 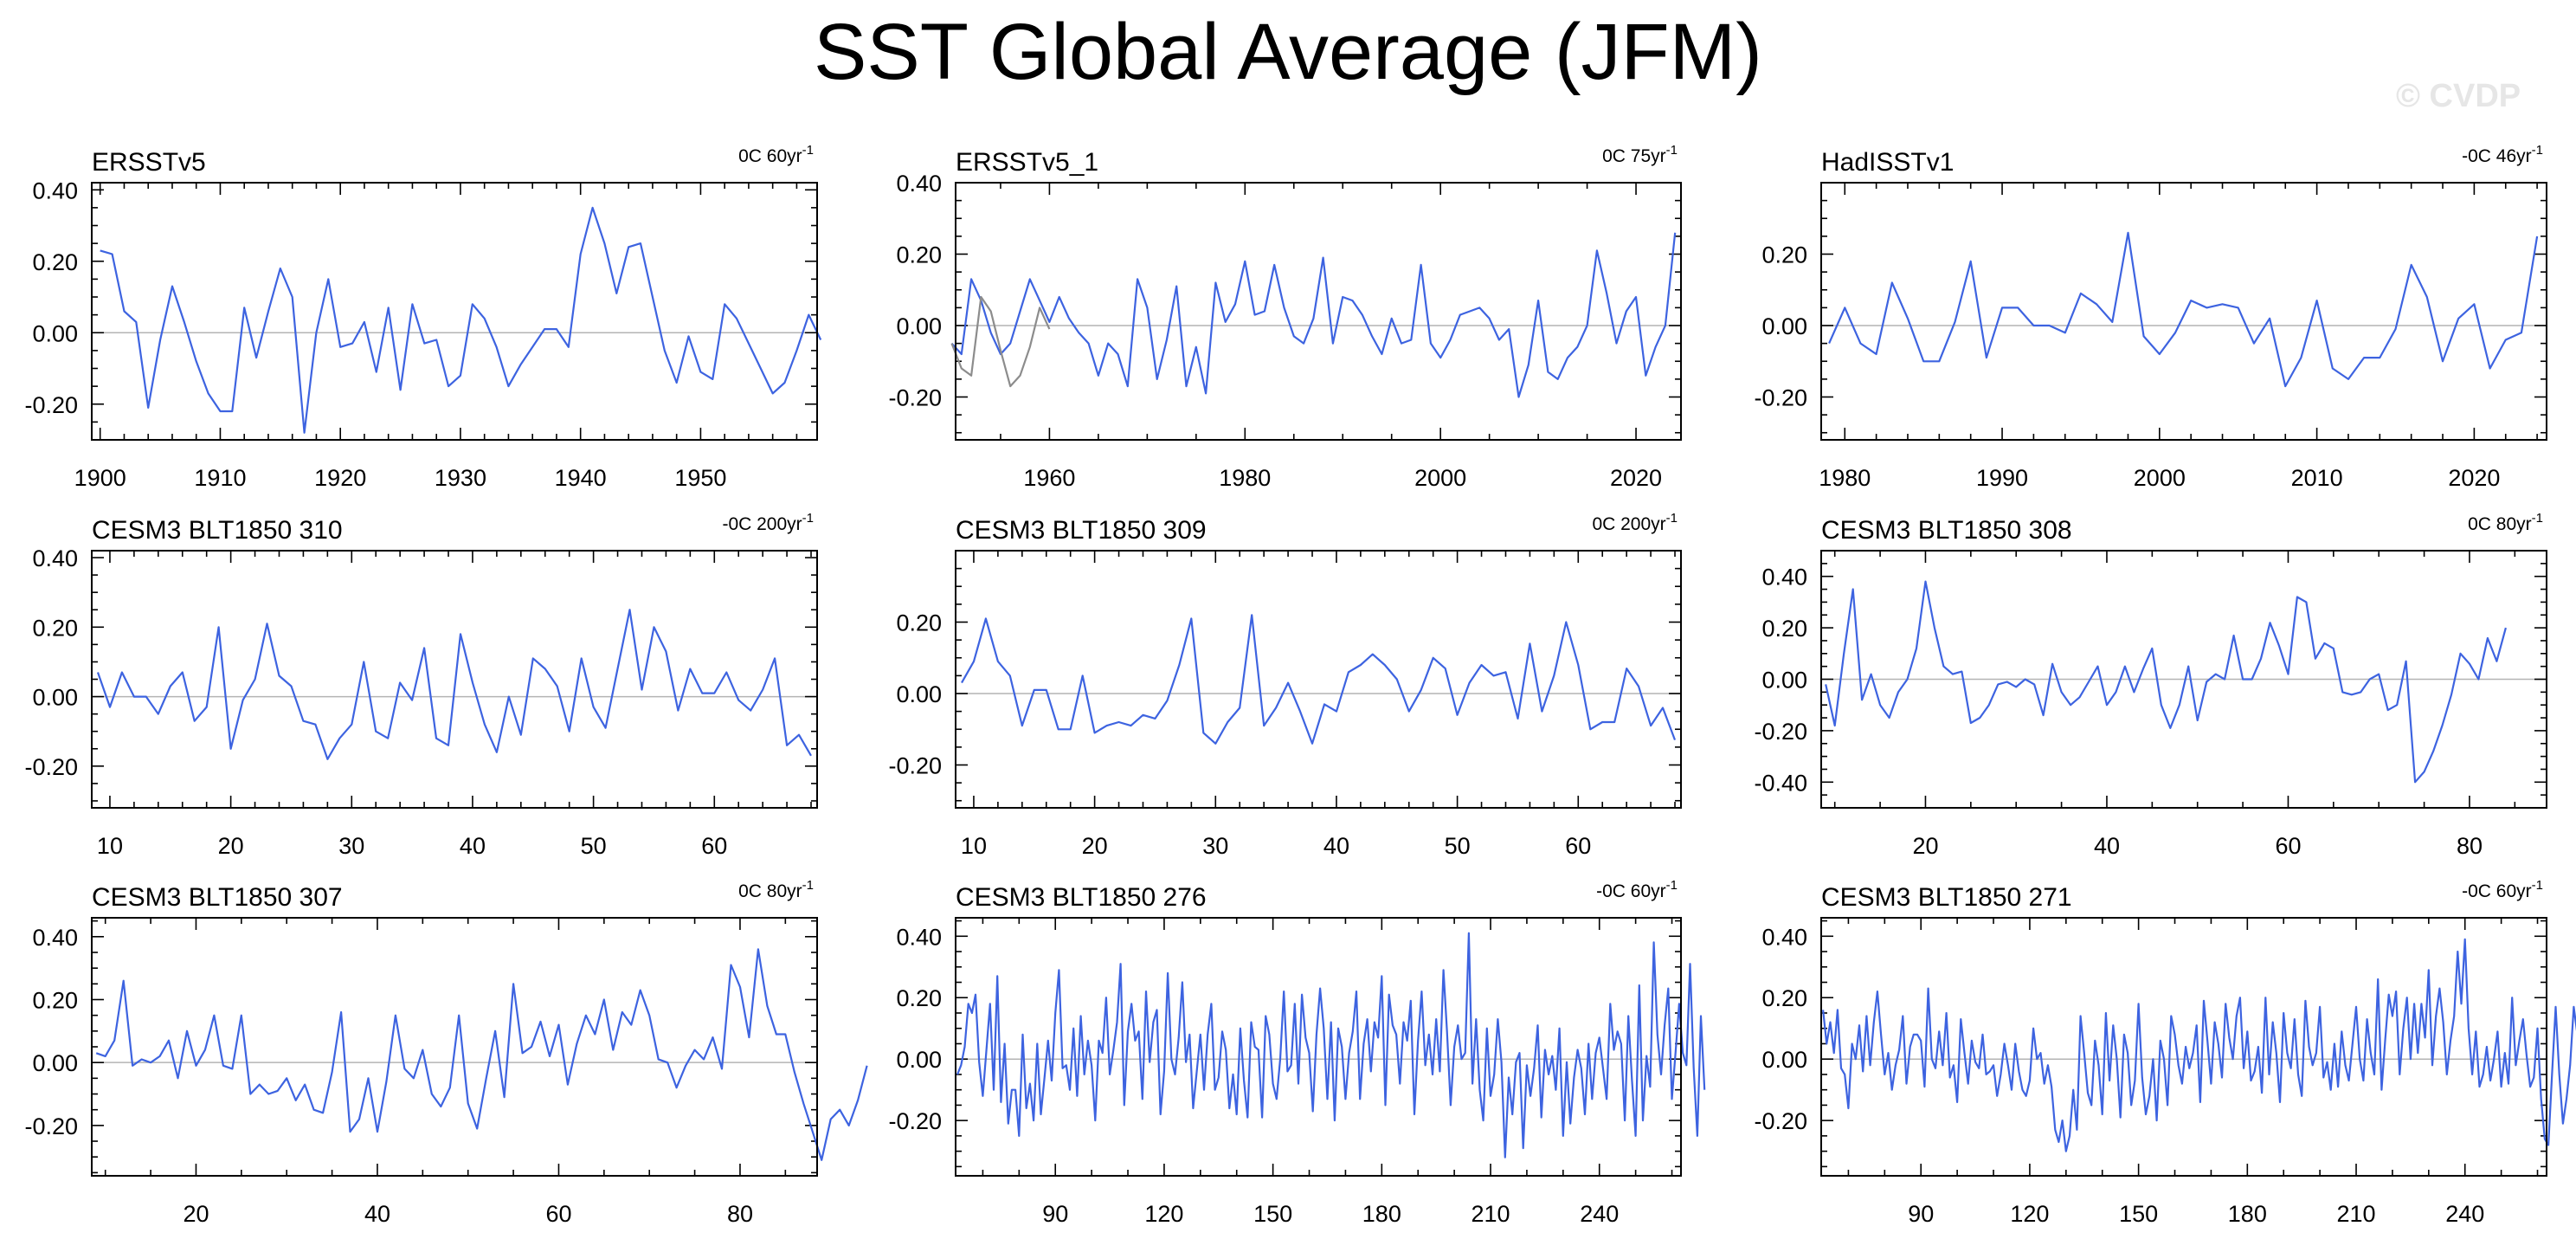 What do you see at coordinates (770, 156) in the screenshot?
I see `trend-text: 0C 60yr` at bounding box center [770, 156].